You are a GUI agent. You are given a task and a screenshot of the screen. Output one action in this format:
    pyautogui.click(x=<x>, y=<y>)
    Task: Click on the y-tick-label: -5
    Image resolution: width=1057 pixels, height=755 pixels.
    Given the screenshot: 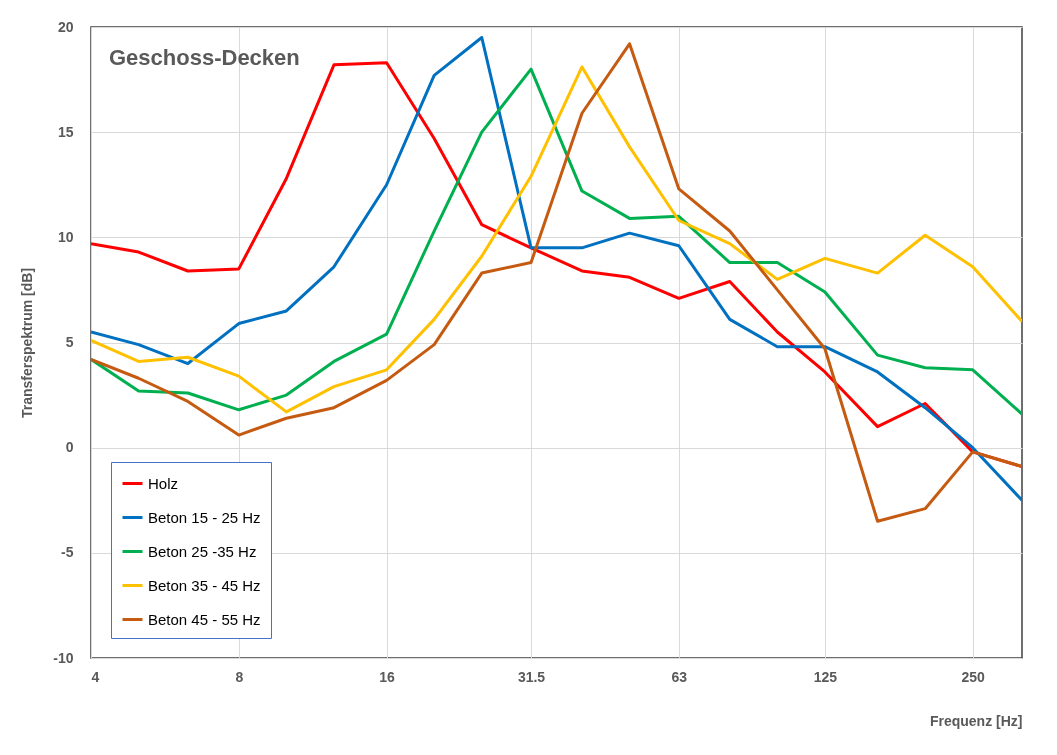 What is the action you would take?
    pyautogui.click(x=67, y=552)
    